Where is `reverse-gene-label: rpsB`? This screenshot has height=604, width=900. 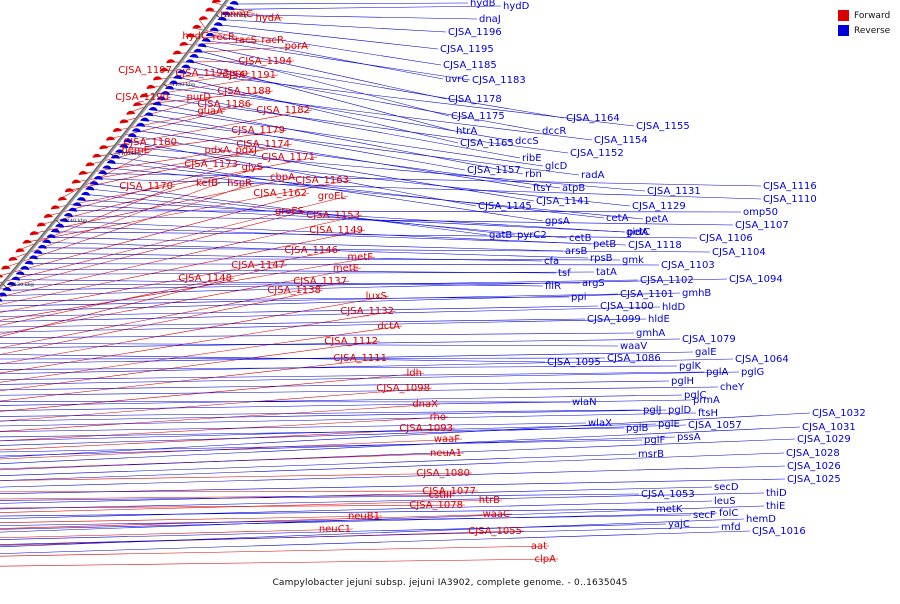
reverse-gene-label: rpsB is located at coordinates (601, 258).